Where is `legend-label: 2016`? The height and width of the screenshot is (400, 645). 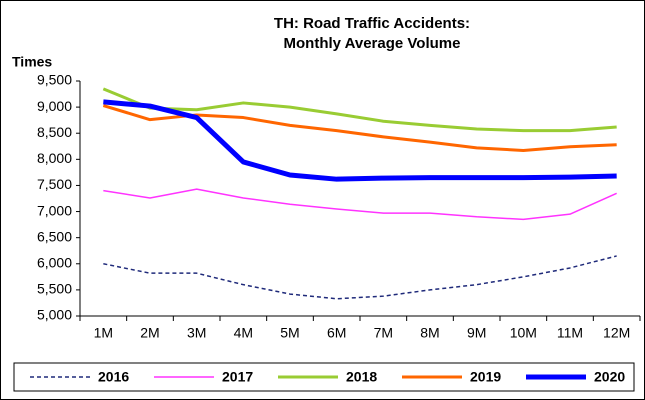
legend-label: 2016 is located at coordinates (113, 377).